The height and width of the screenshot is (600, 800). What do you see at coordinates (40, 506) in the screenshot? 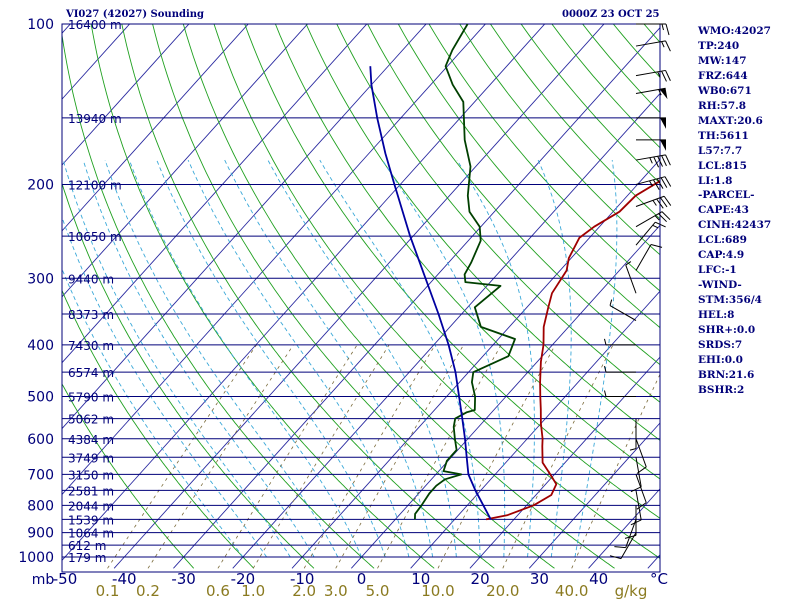
I see `pressure-tick-label: 800` at bounding box center [40, 506].